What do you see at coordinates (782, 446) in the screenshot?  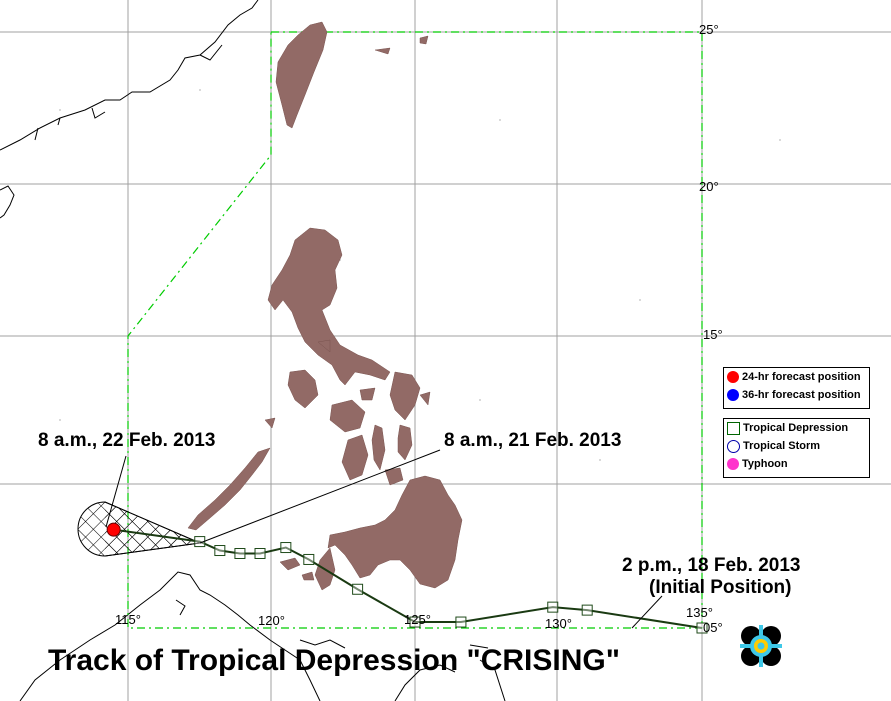 I see `legend-label: Tropical Storm` at bounding box center [782, 446].